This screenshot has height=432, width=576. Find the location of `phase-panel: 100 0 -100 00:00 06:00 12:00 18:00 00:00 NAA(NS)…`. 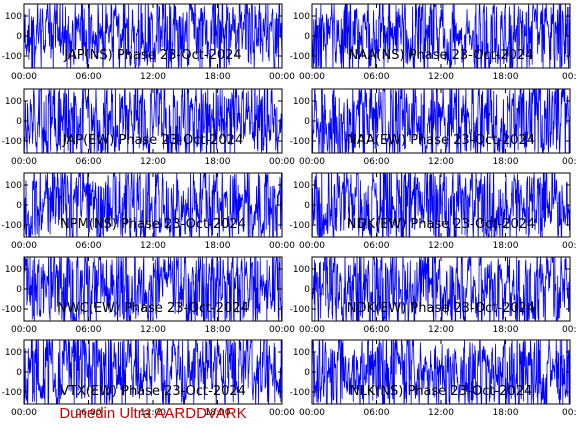

phase-panel: 100 0 -100 00:00 06:00 12:00 18:00 00:00 NAA(NS)… is located at coordinates (433, 42).